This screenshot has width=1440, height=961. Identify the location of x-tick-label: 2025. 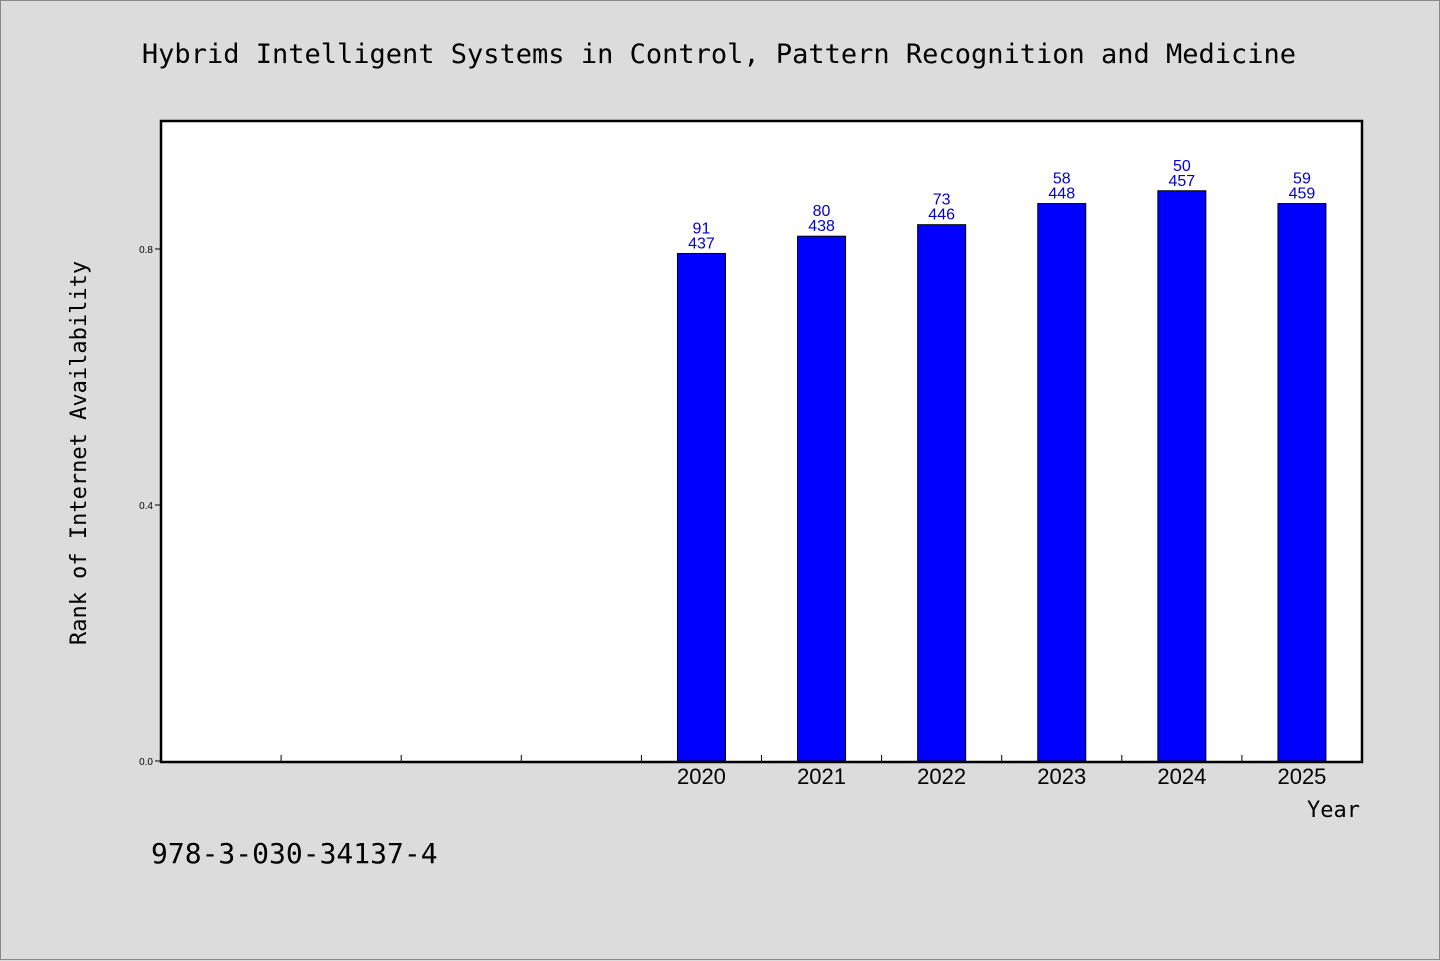
(1301, 776).